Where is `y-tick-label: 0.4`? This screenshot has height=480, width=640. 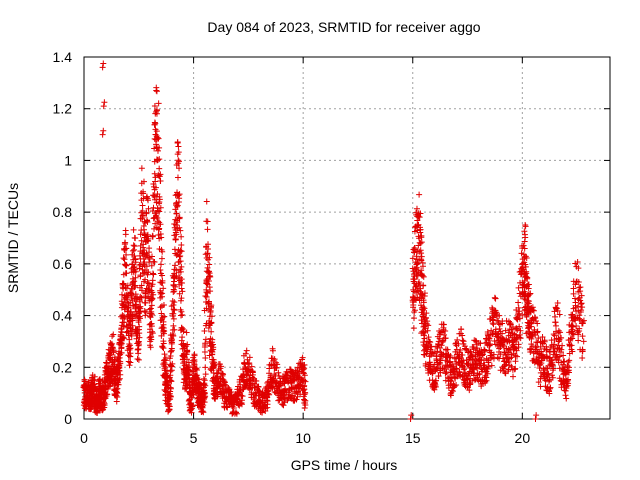 y-tick-label: 0.4 is located at coordinates (63, 316).